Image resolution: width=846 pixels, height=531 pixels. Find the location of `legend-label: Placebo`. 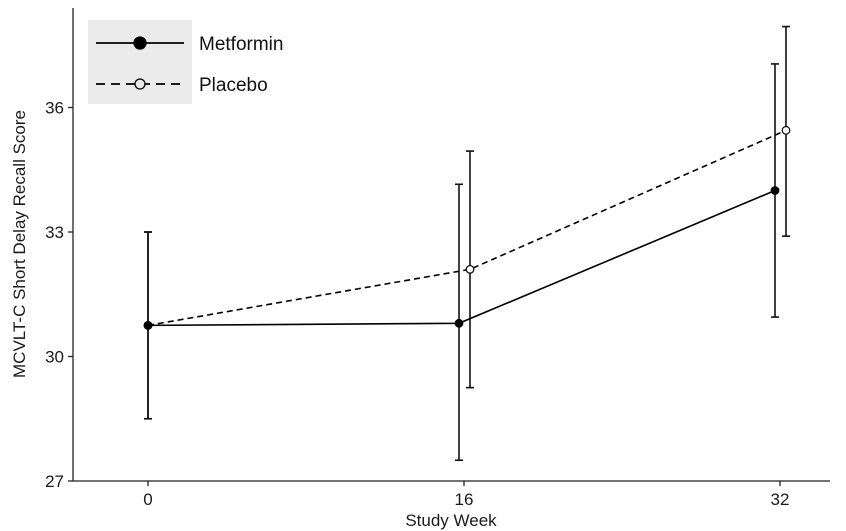

legend-label: Placebo is located at coordinates (233, 85).